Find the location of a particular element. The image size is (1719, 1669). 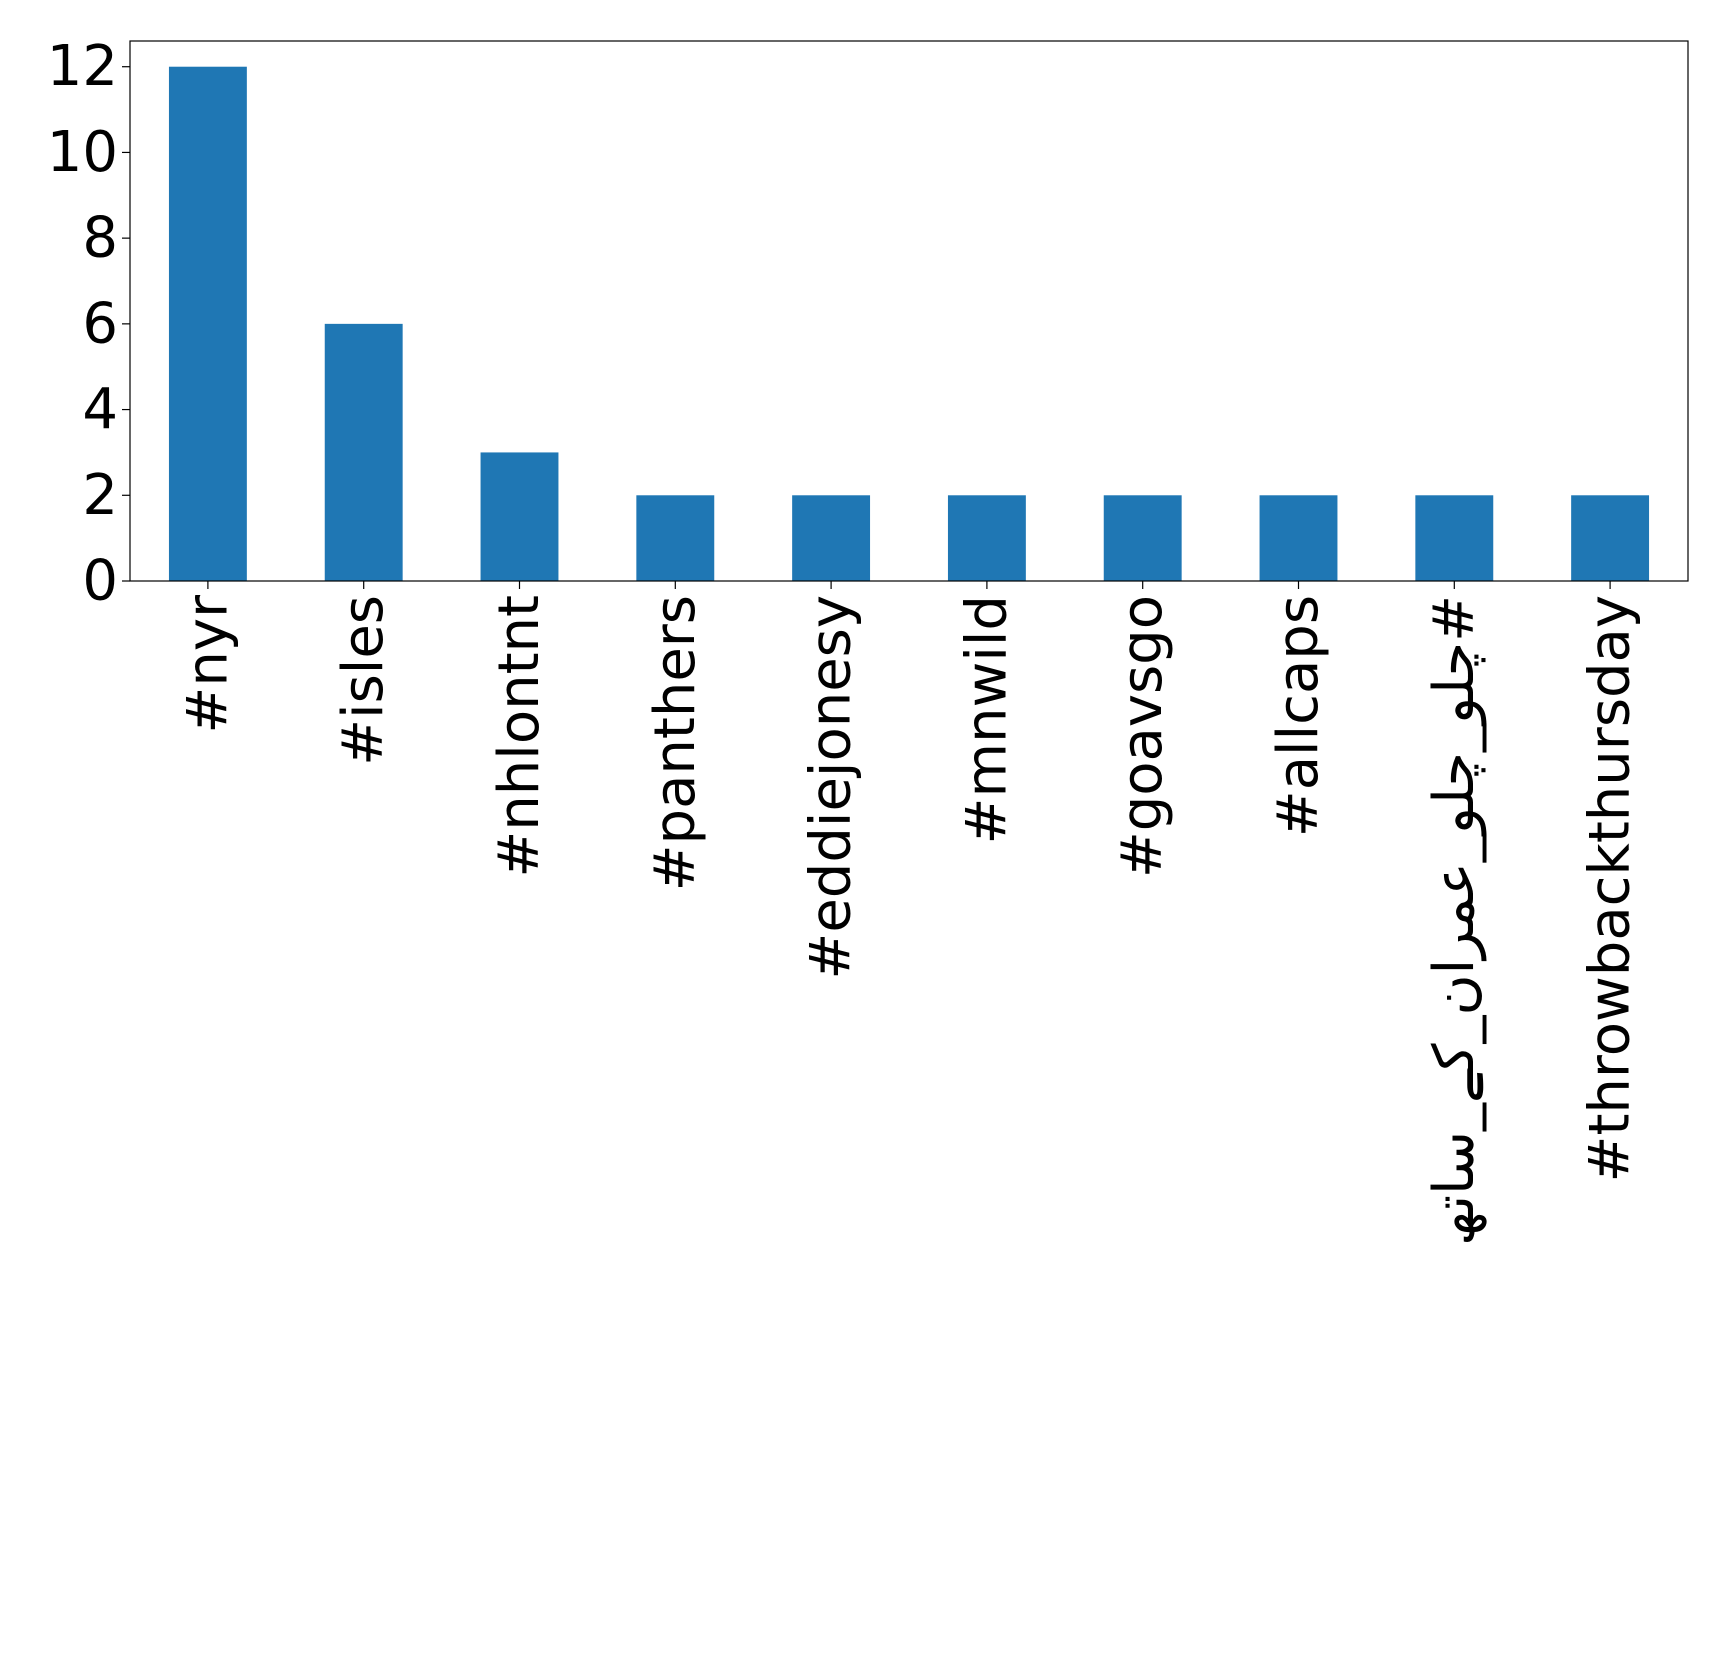

x-tick-label-5: #mnwild is located at coordinates (986, 719).